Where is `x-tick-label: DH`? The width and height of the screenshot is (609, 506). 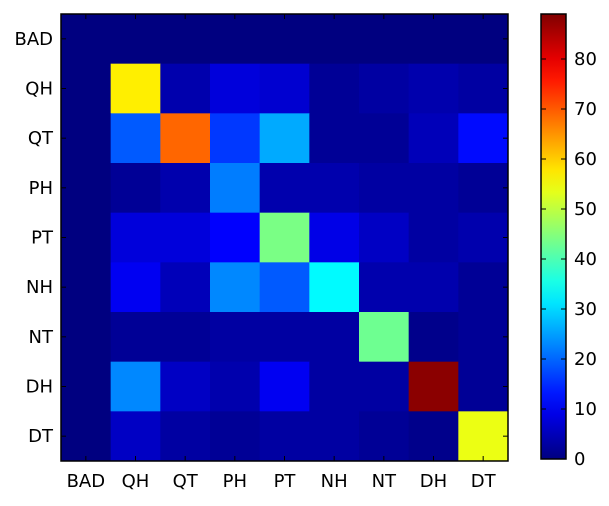
x-tick-label: DH is located at coordinates (433, 481).